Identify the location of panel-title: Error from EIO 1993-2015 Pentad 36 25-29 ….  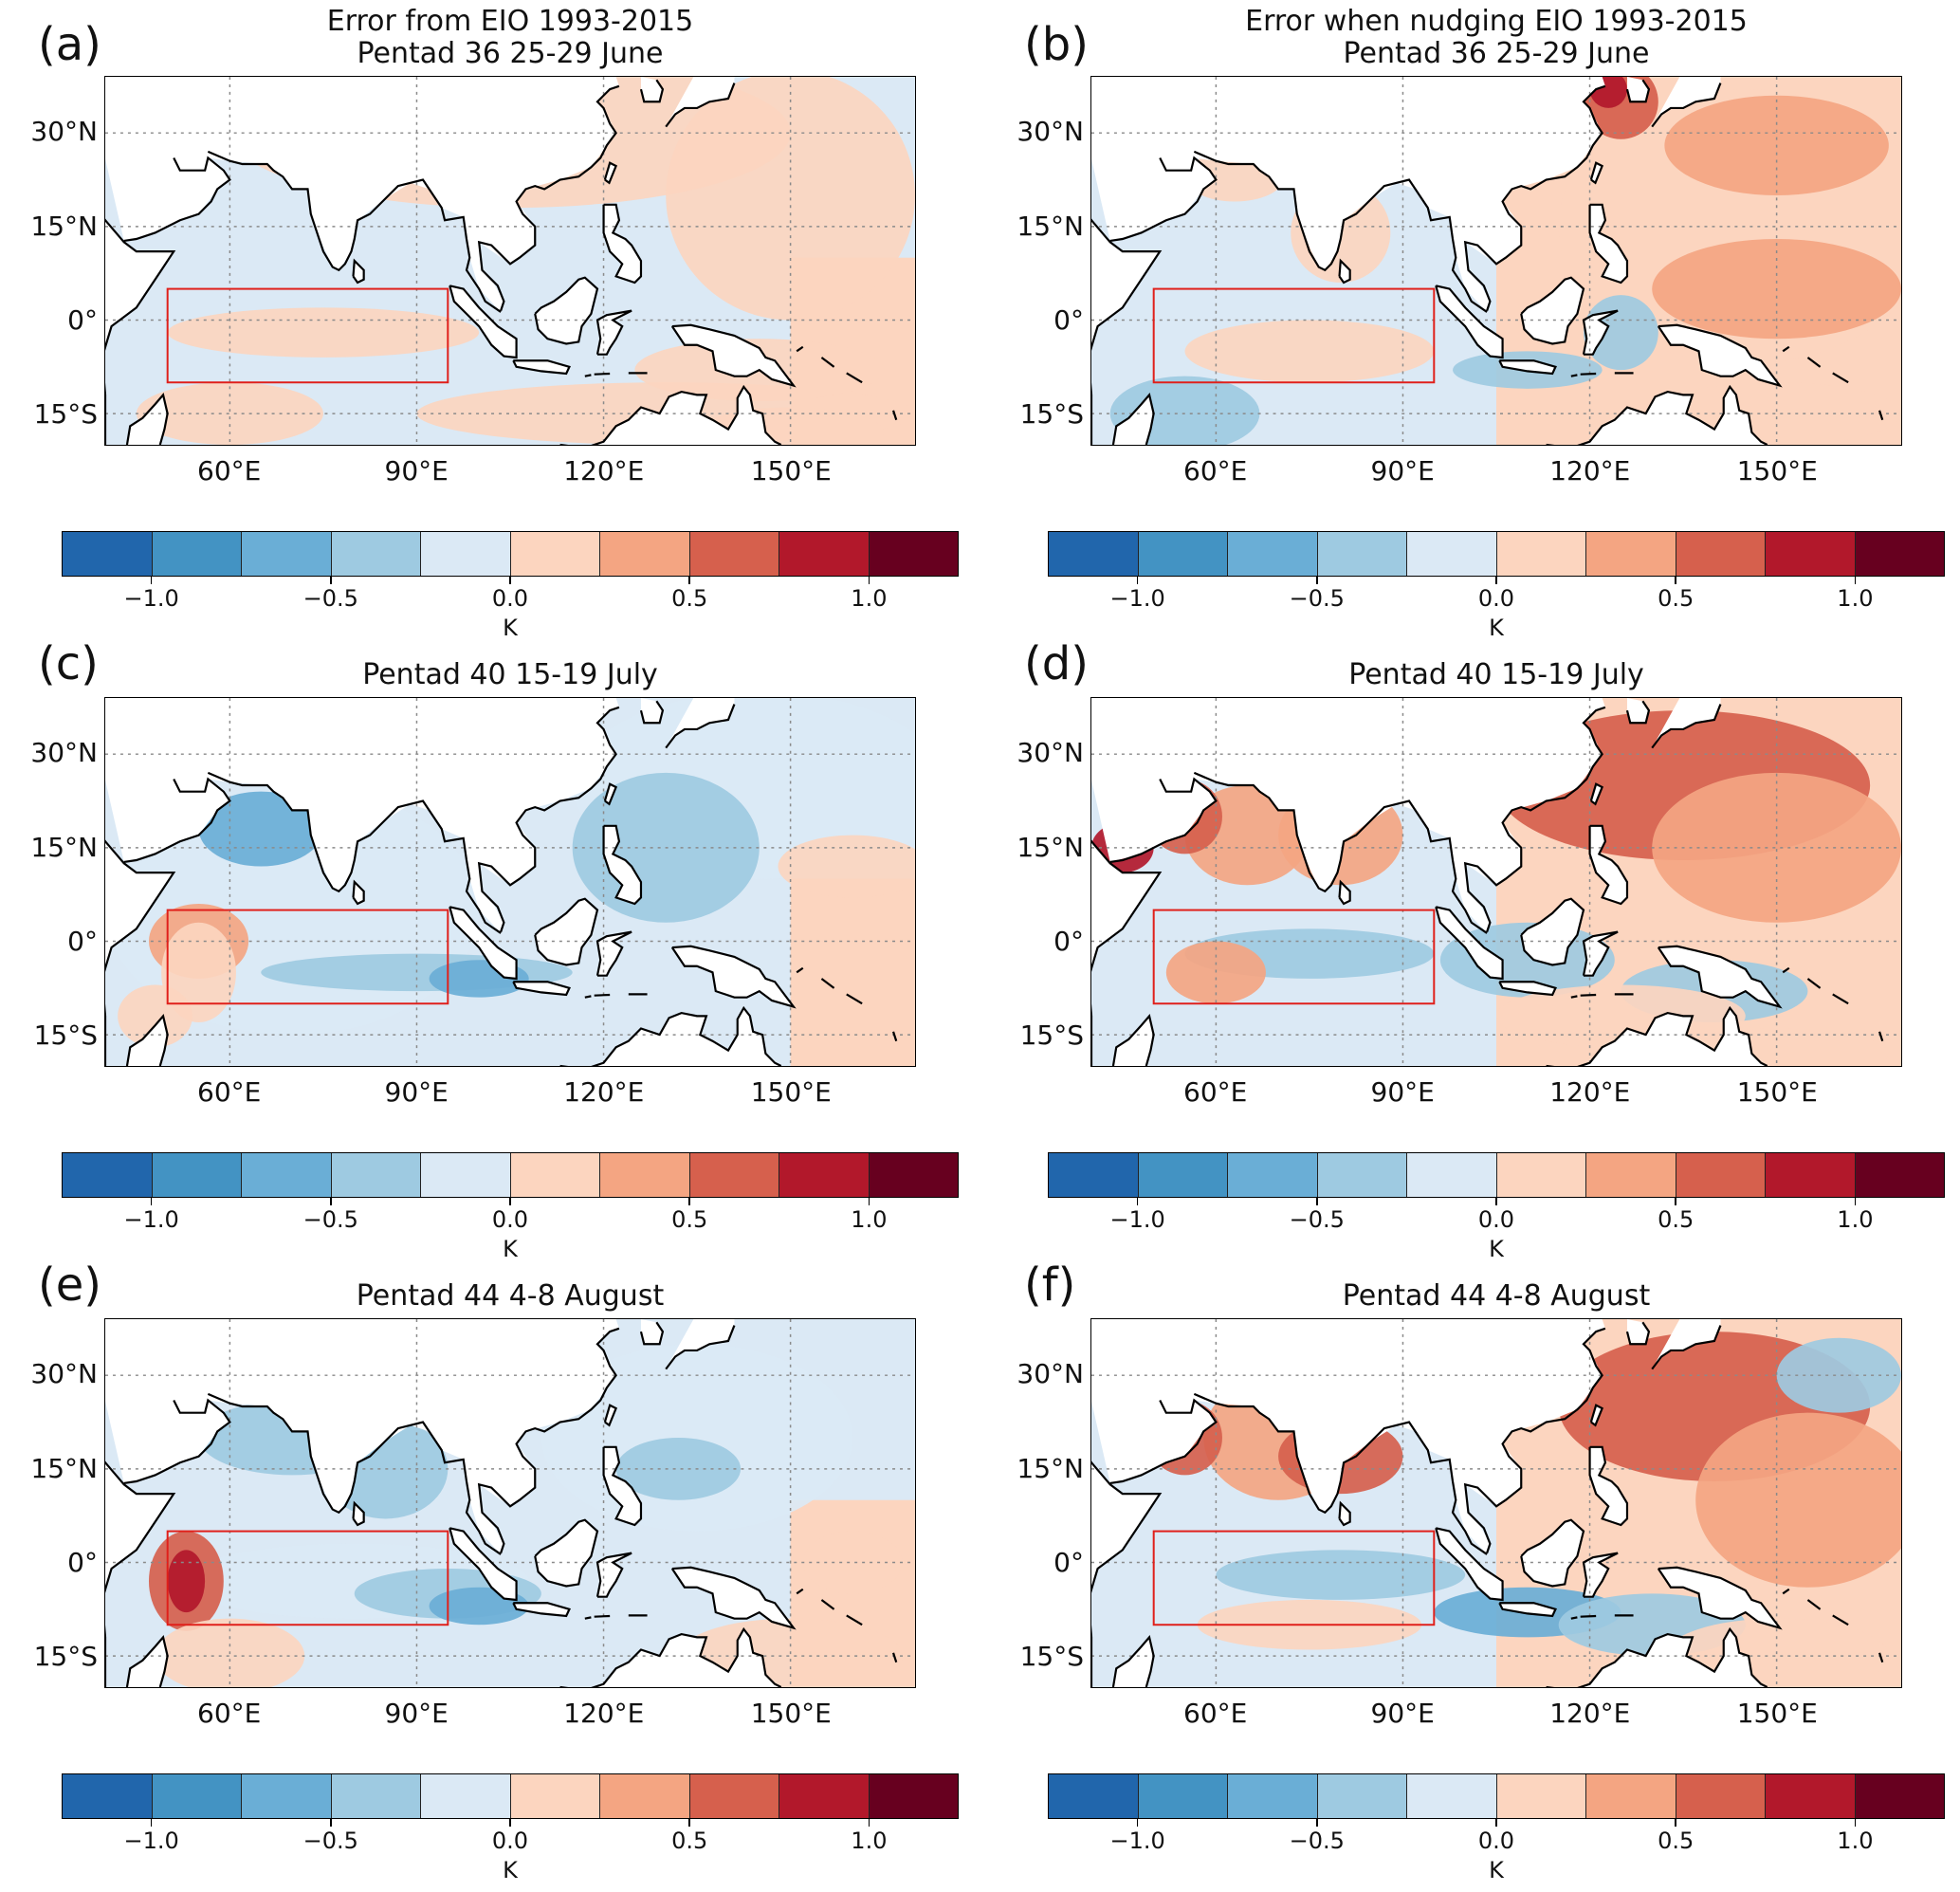
(510, 38).